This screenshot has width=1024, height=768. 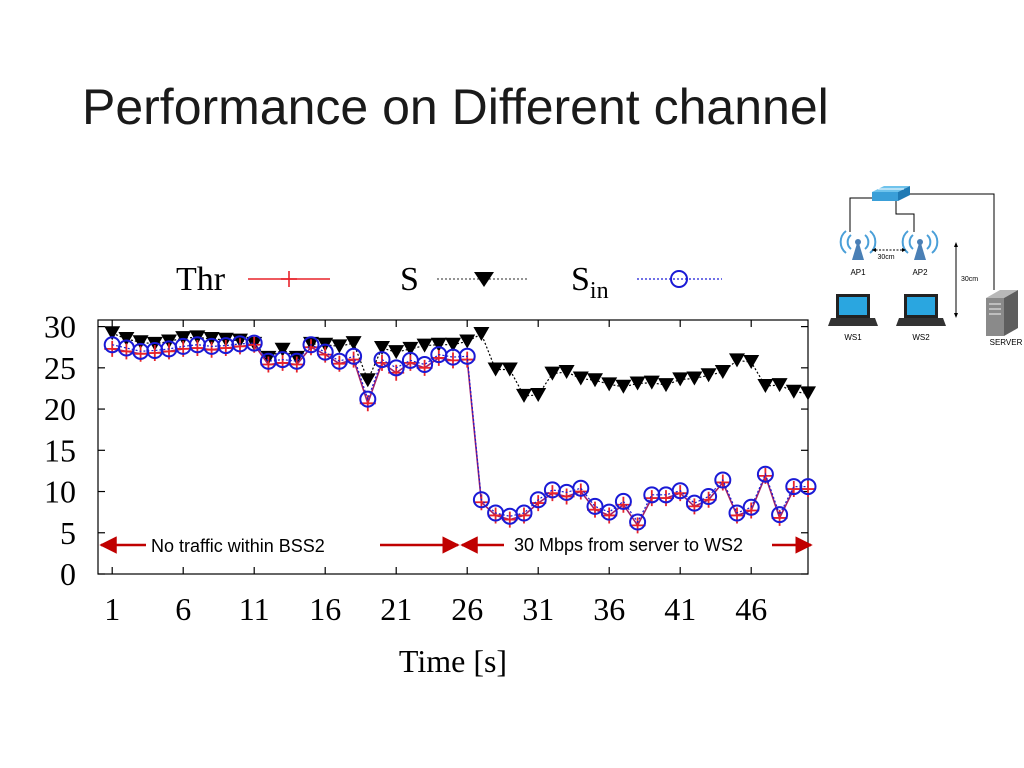 I want to click on x-tick-label: 26, so click(x=467, y=609).